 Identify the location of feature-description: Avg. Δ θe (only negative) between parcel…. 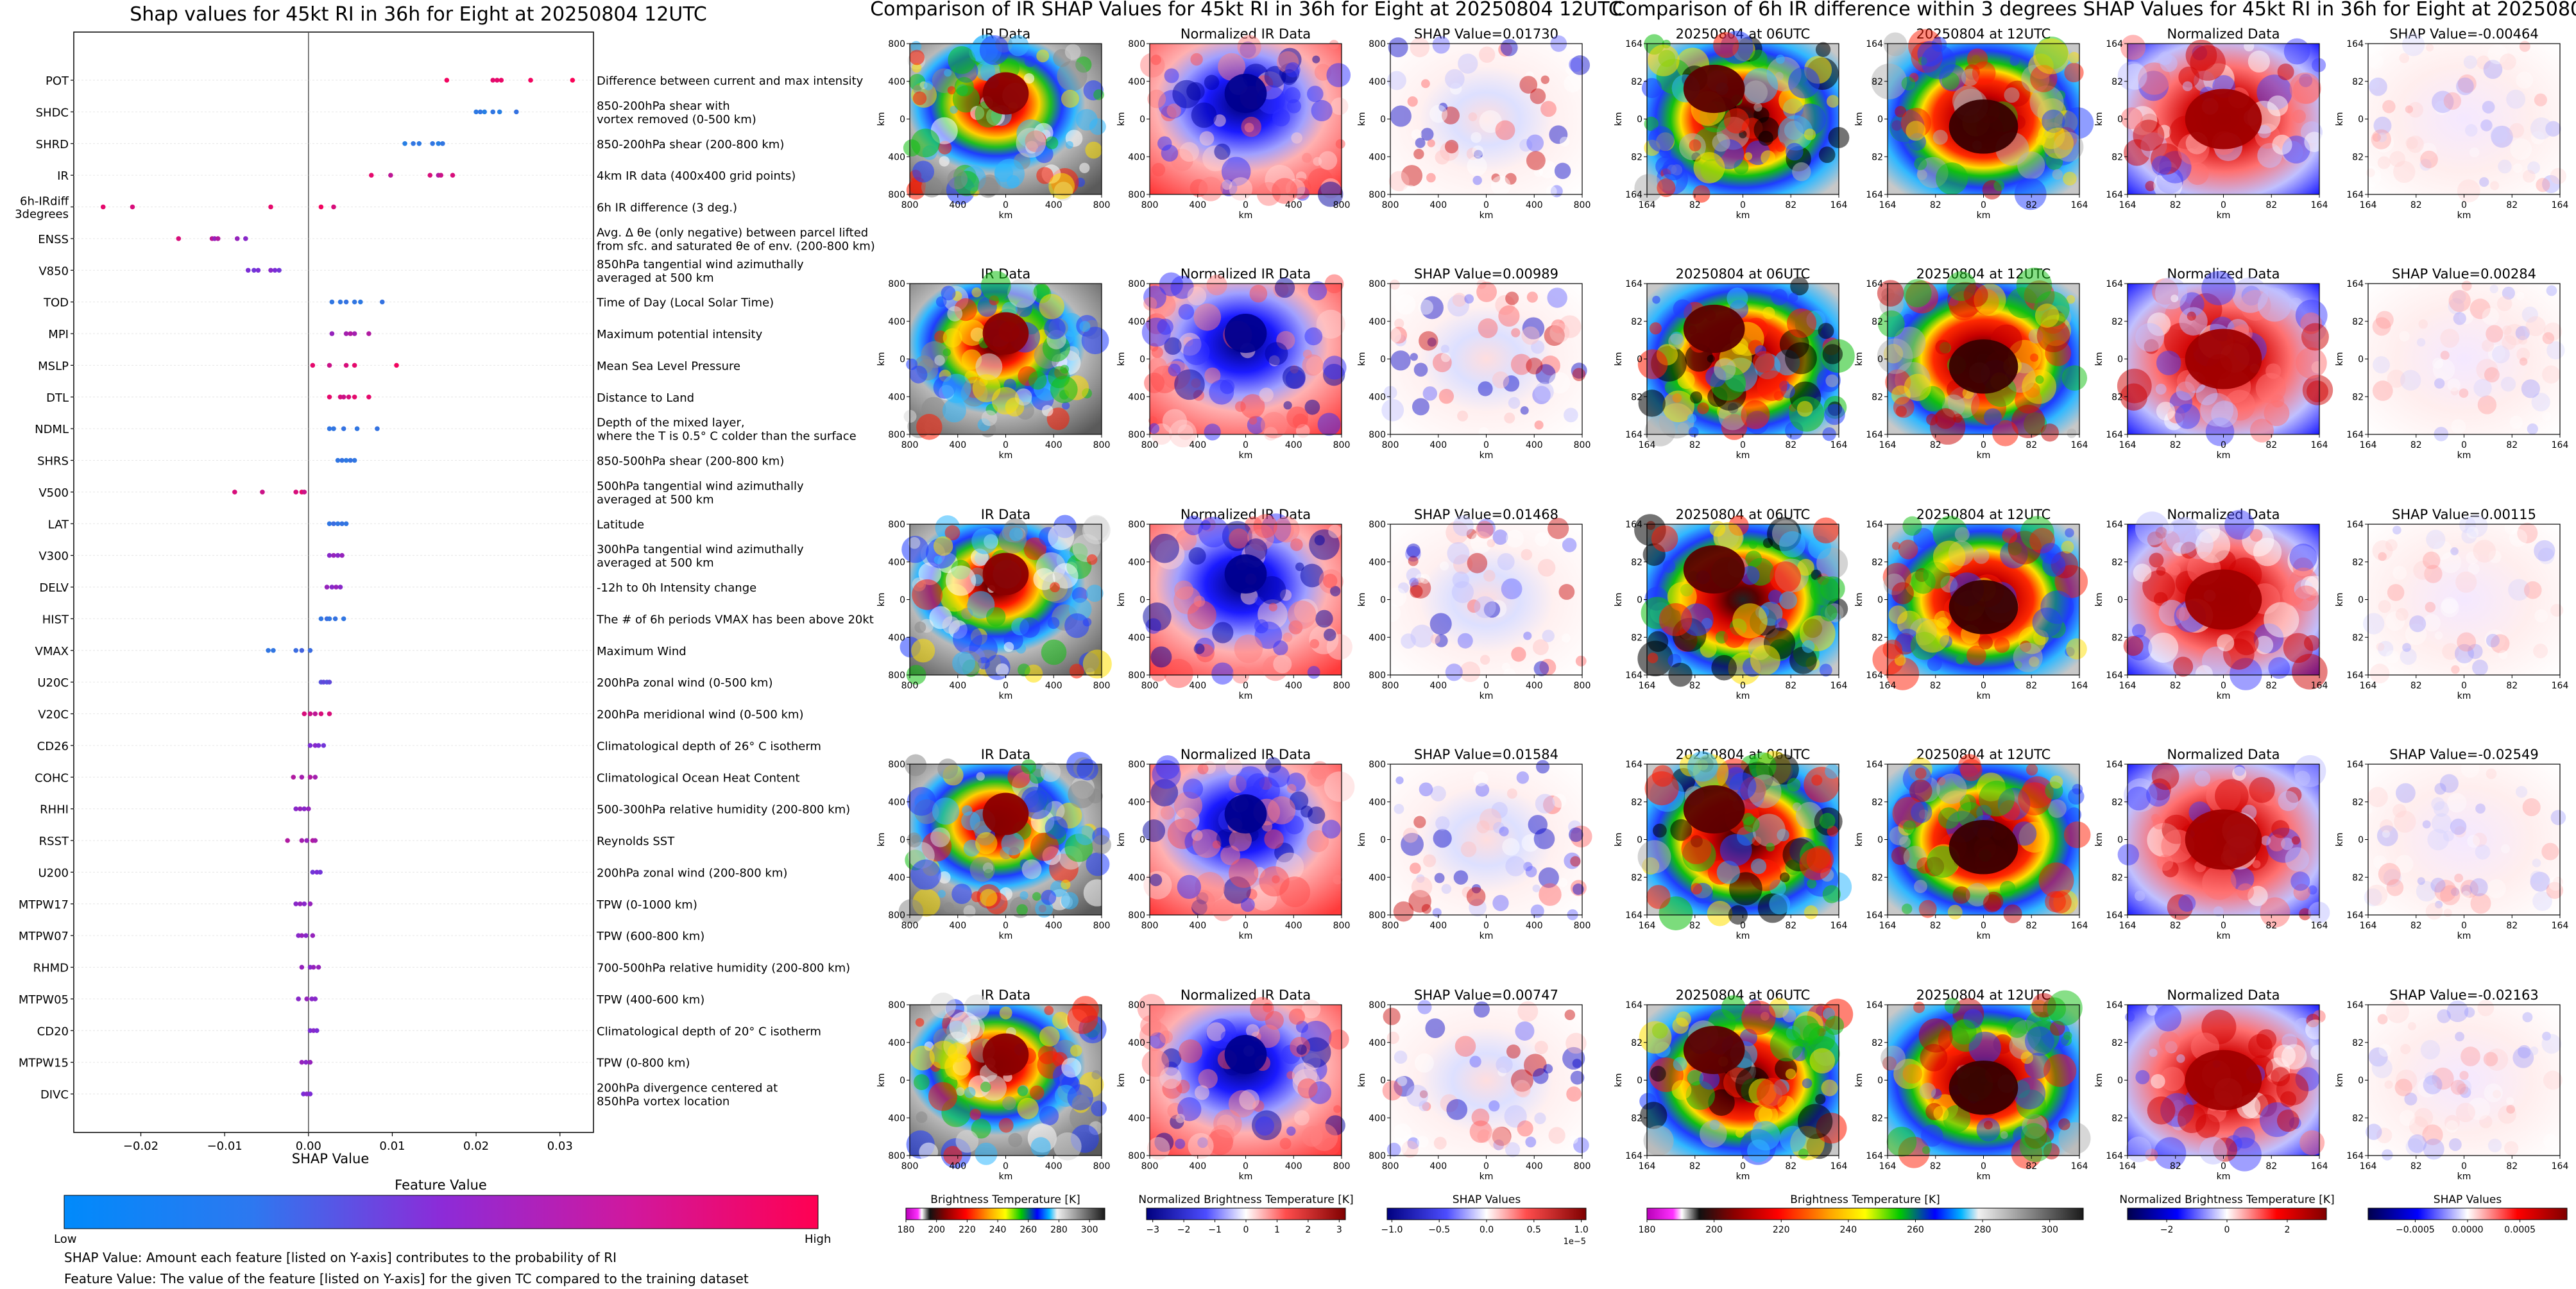
(732, 232).